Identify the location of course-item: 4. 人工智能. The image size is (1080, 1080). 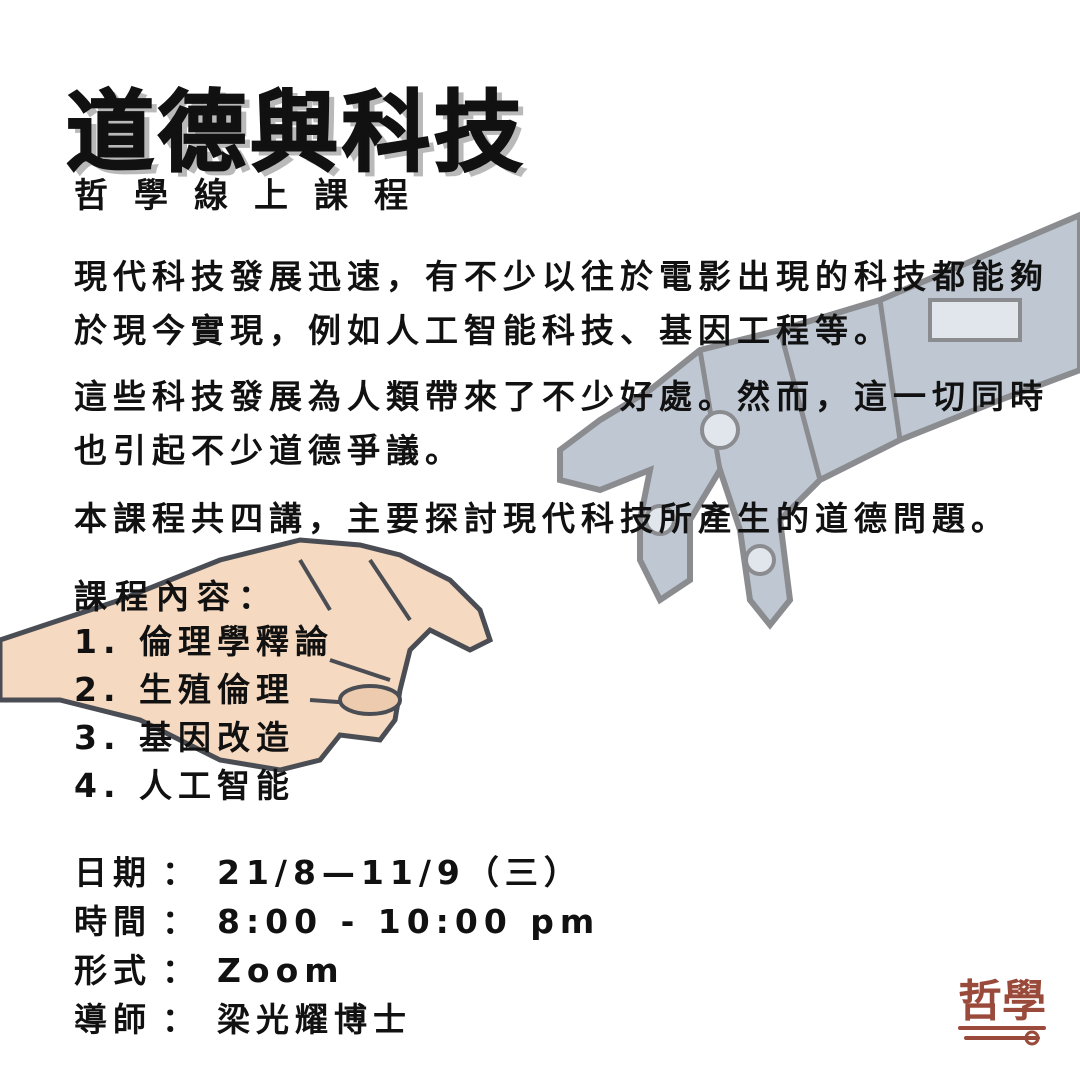
(184, 785).